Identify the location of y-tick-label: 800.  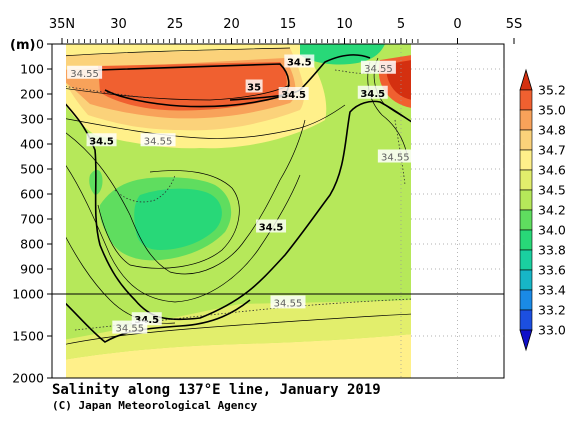
(32, 244).